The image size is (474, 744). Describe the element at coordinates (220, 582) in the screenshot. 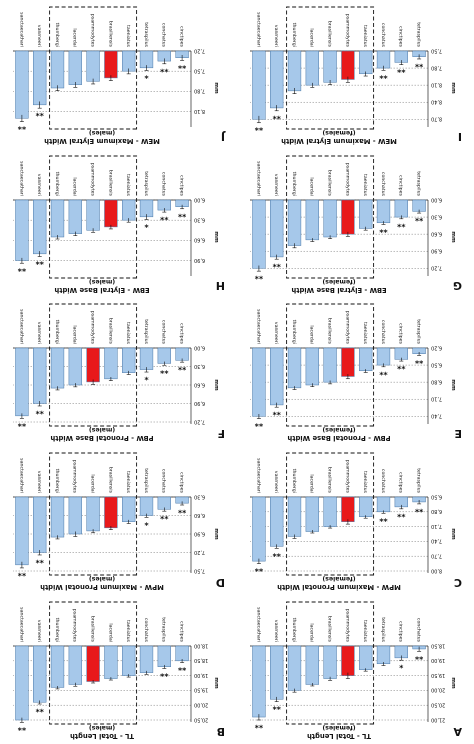

I see `panel-letter: D` at that location.